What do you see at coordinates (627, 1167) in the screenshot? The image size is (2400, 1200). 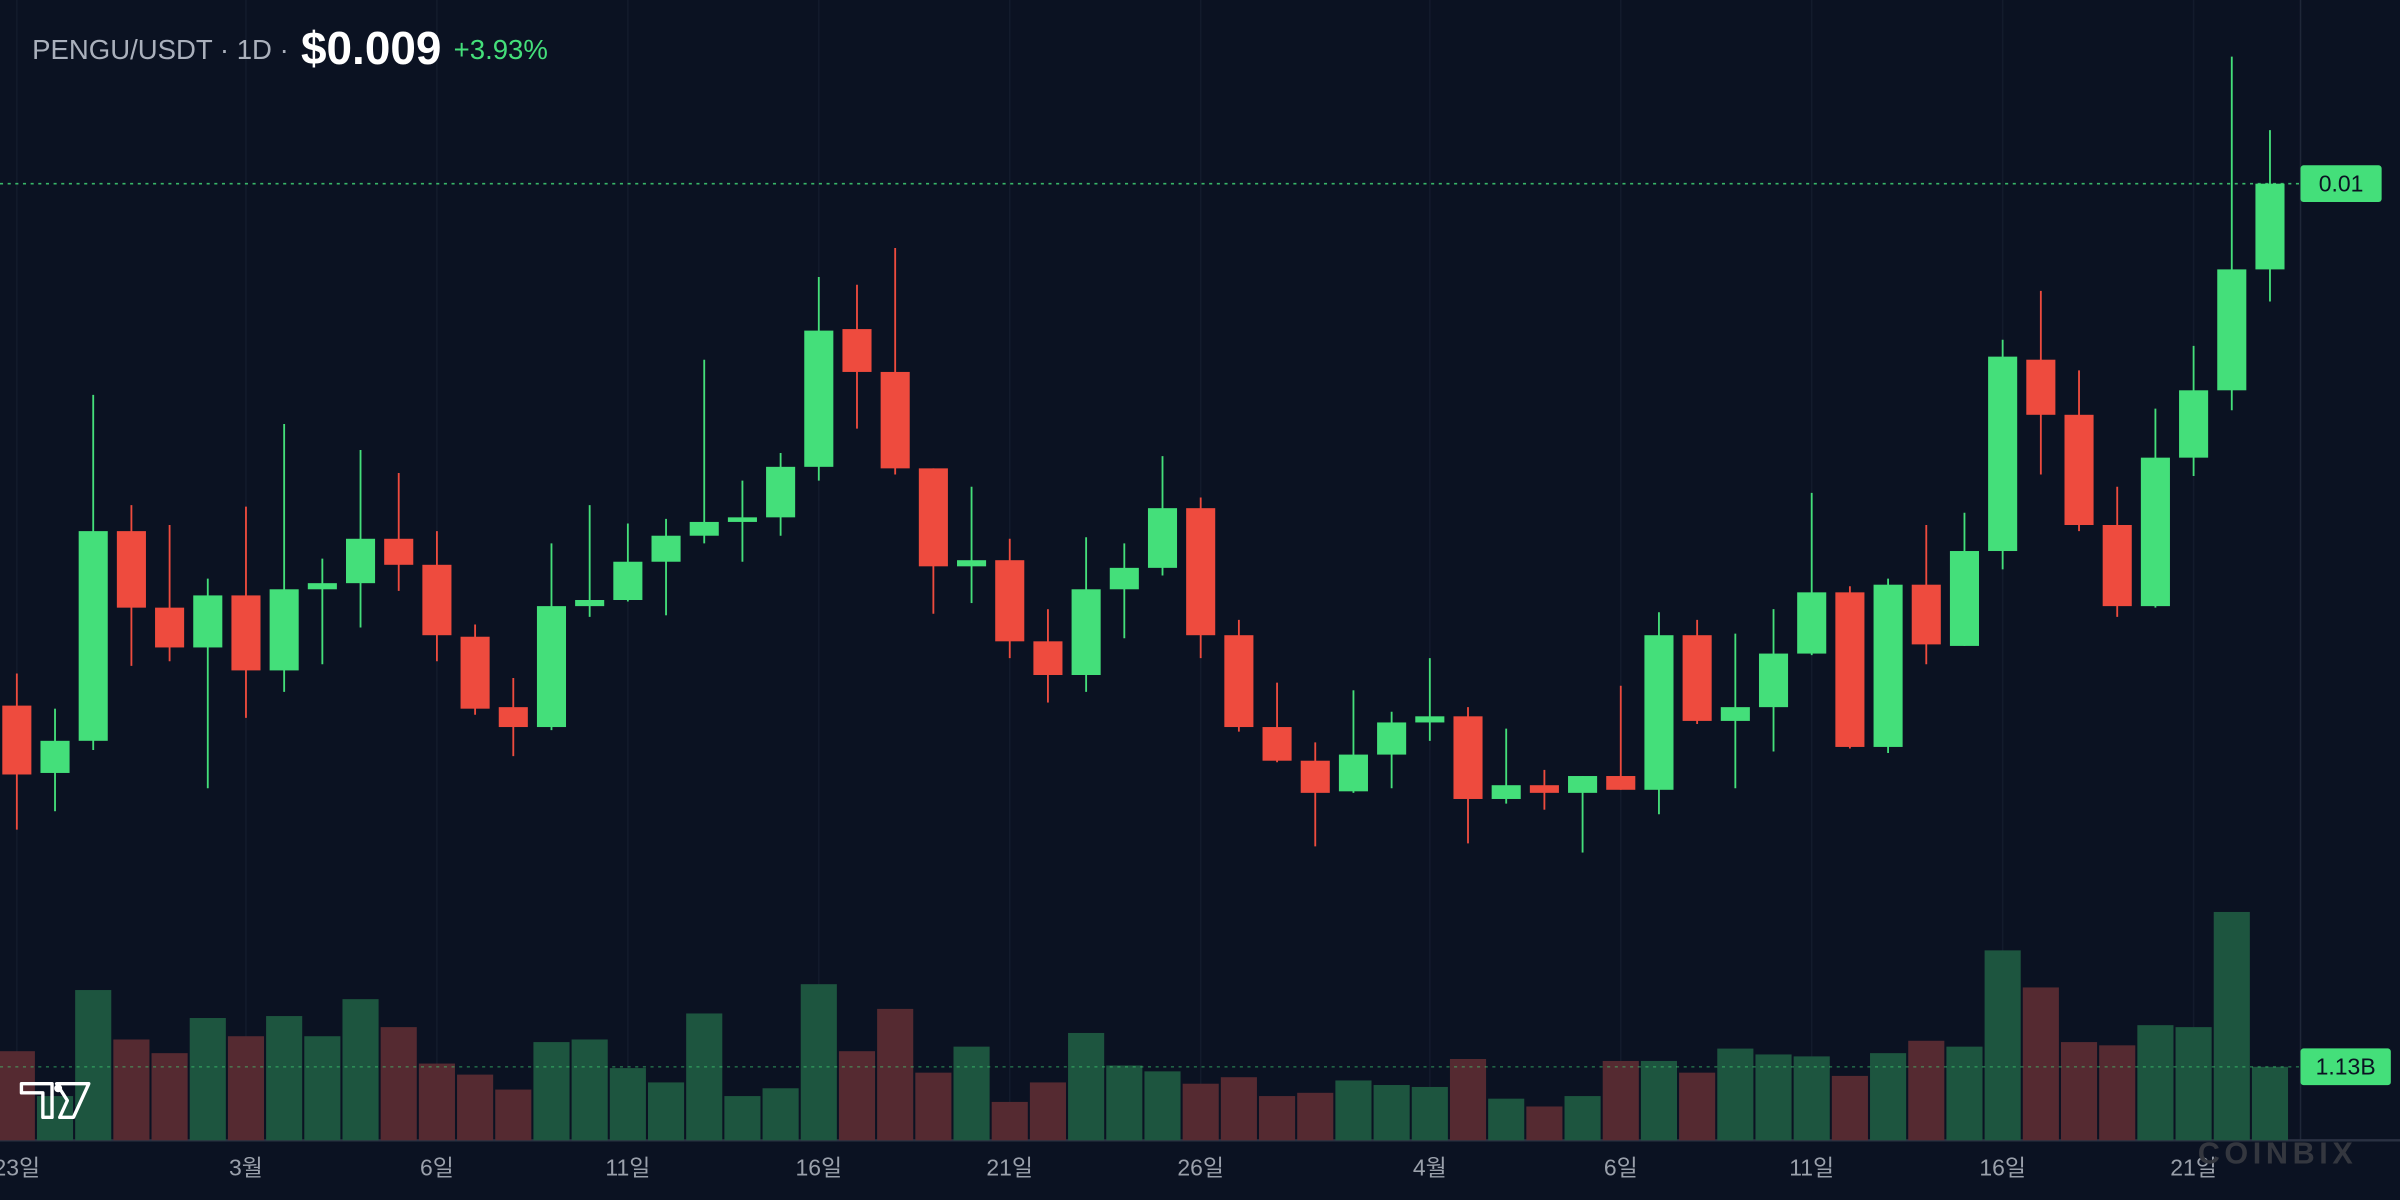 I see `x-tick-label: 11일` at bounding box center [627, 1167].